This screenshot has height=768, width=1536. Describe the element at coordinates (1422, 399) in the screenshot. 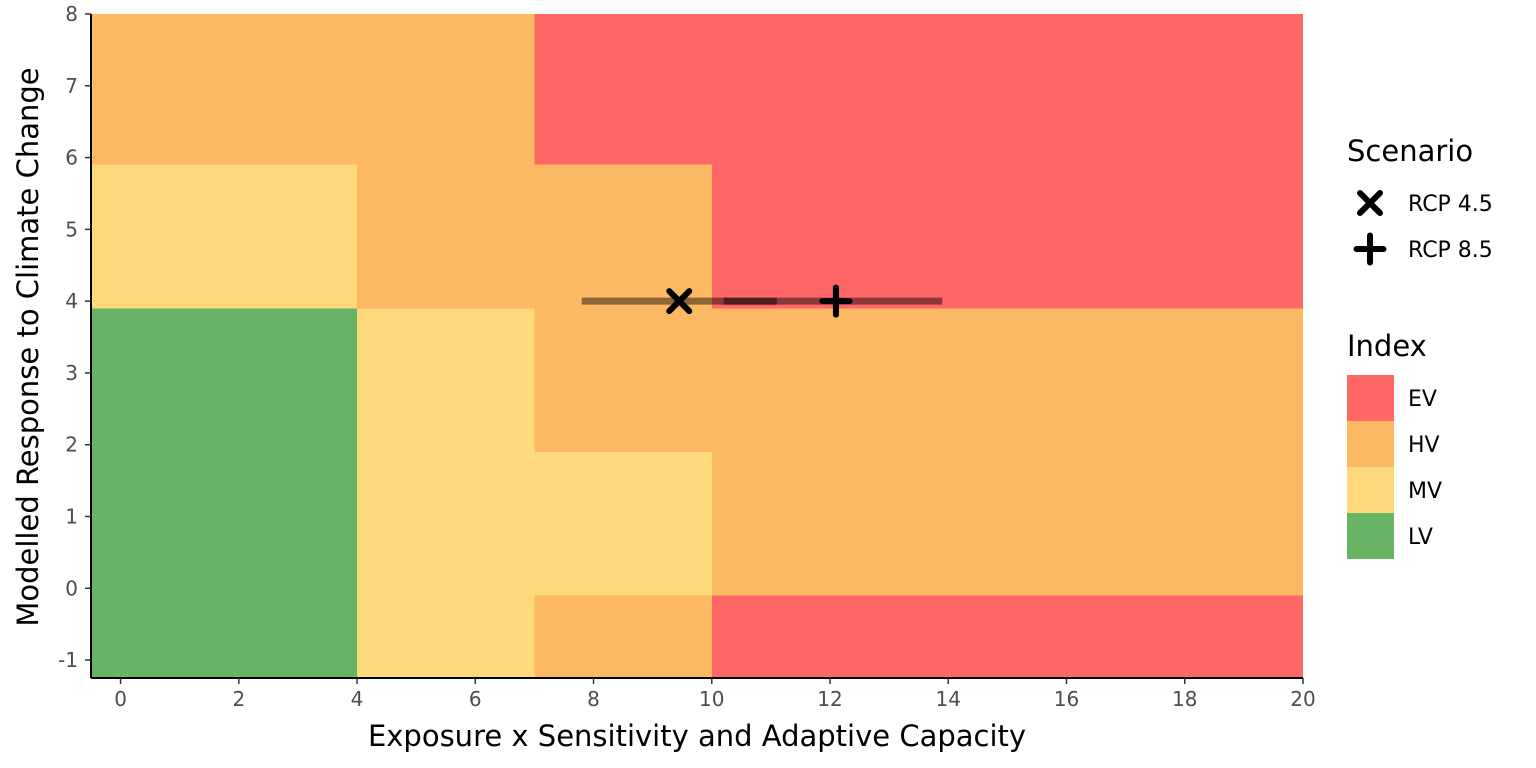

I see `legend-index-label-ev: EV` at that location.